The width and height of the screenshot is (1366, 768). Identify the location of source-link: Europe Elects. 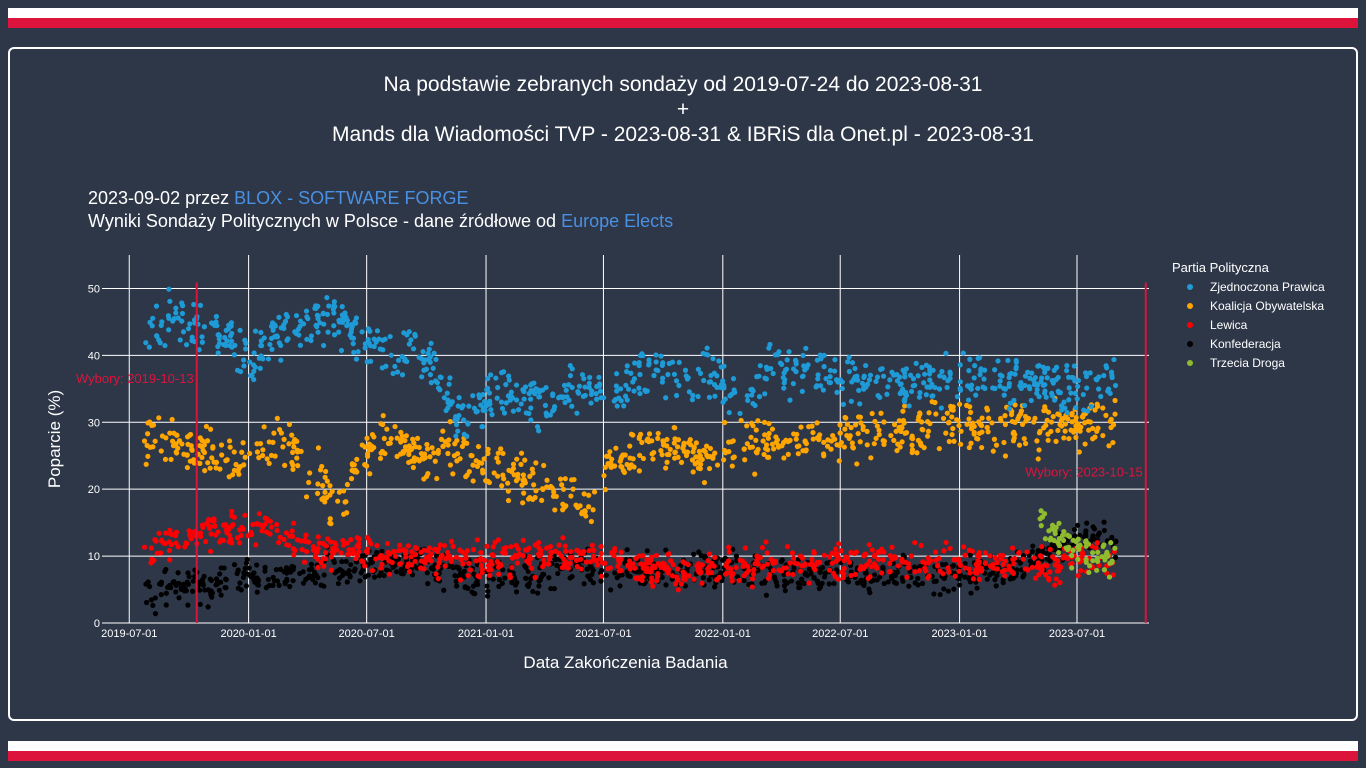
(617, 221).